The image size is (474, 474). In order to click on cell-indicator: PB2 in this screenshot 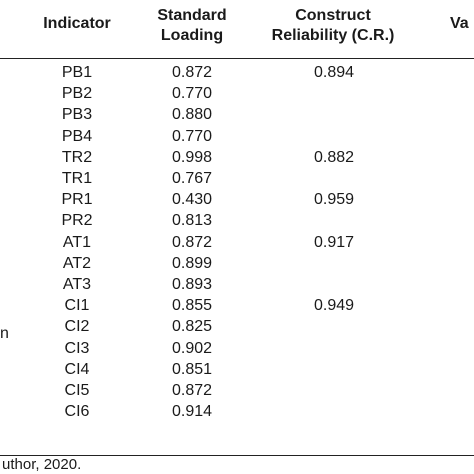, I will do `click(77, 94)`.